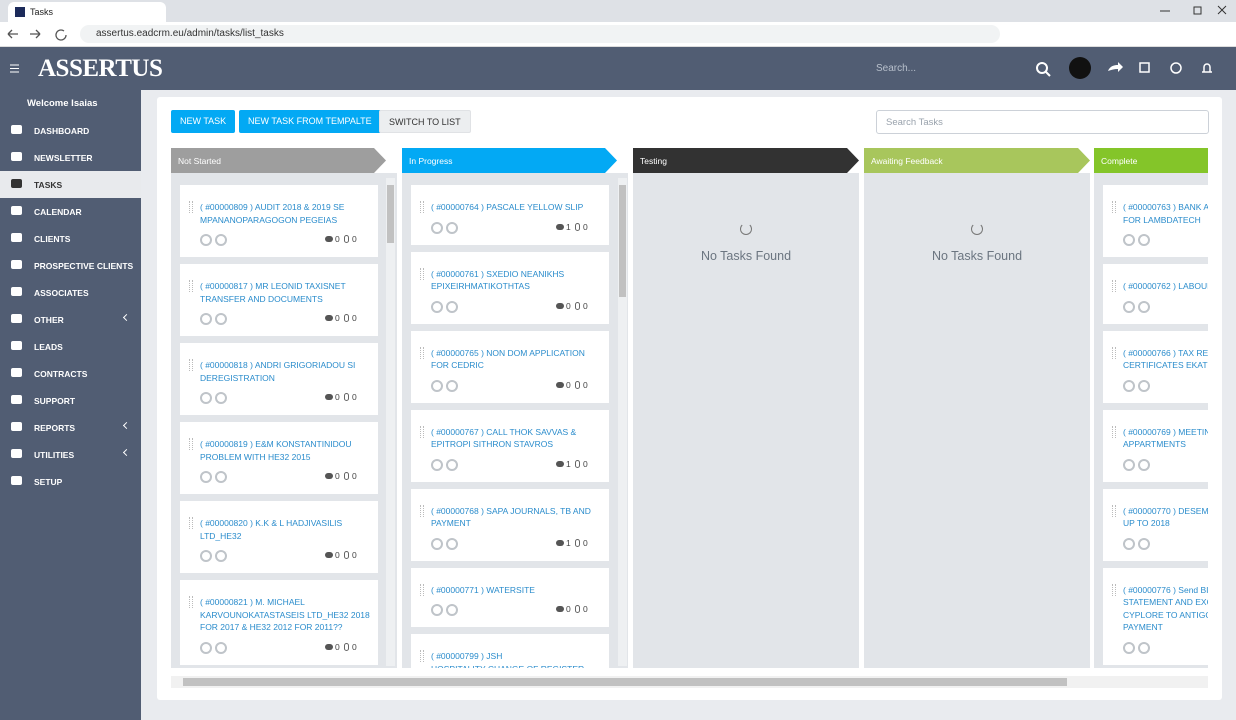 This screenshot has width=1236, height=720. Describe the element at coordinates (511, 510) in the screenshot. I see `task-title: ( #00000768 ) SAPA JOURNALS, TB AND` at that location.